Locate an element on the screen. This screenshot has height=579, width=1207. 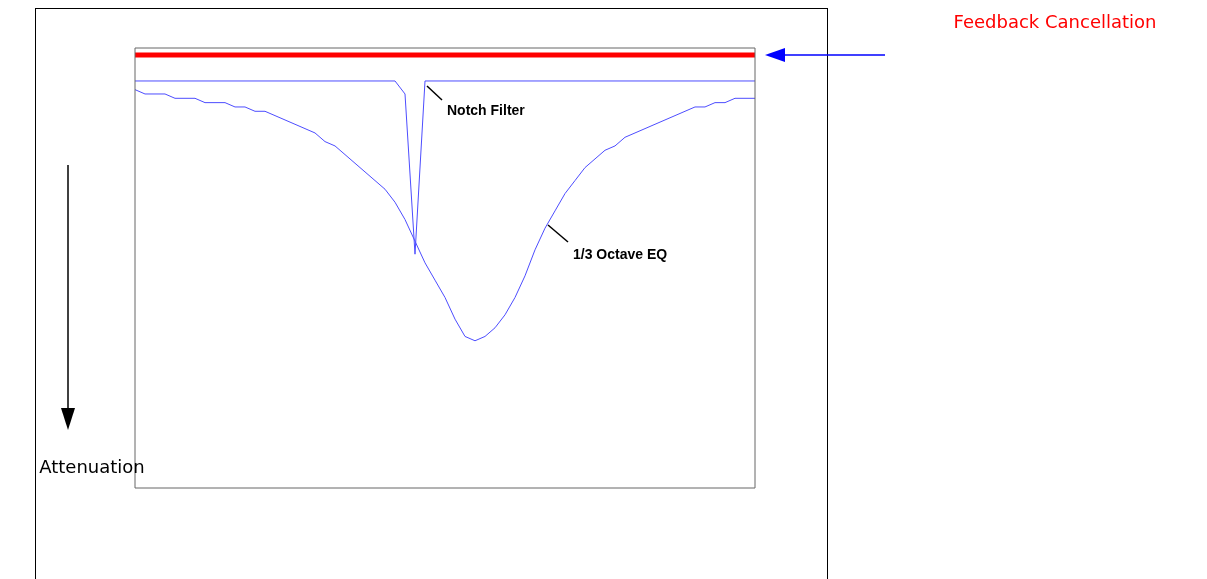
y-axis-title: Attenuation is located at coordinates (92, 466).